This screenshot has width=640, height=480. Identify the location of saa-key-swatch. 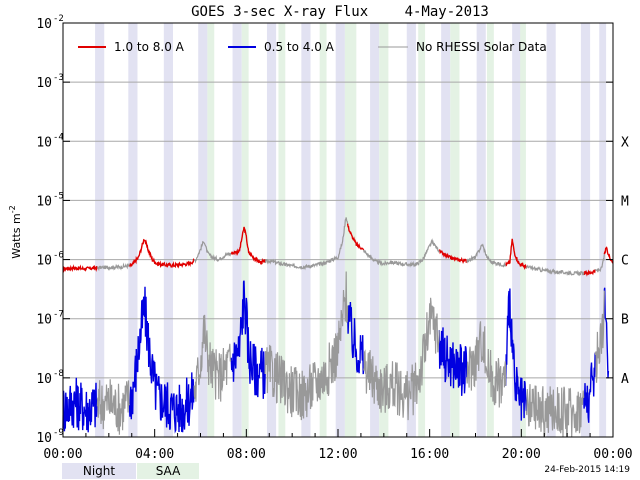
(168, 471).